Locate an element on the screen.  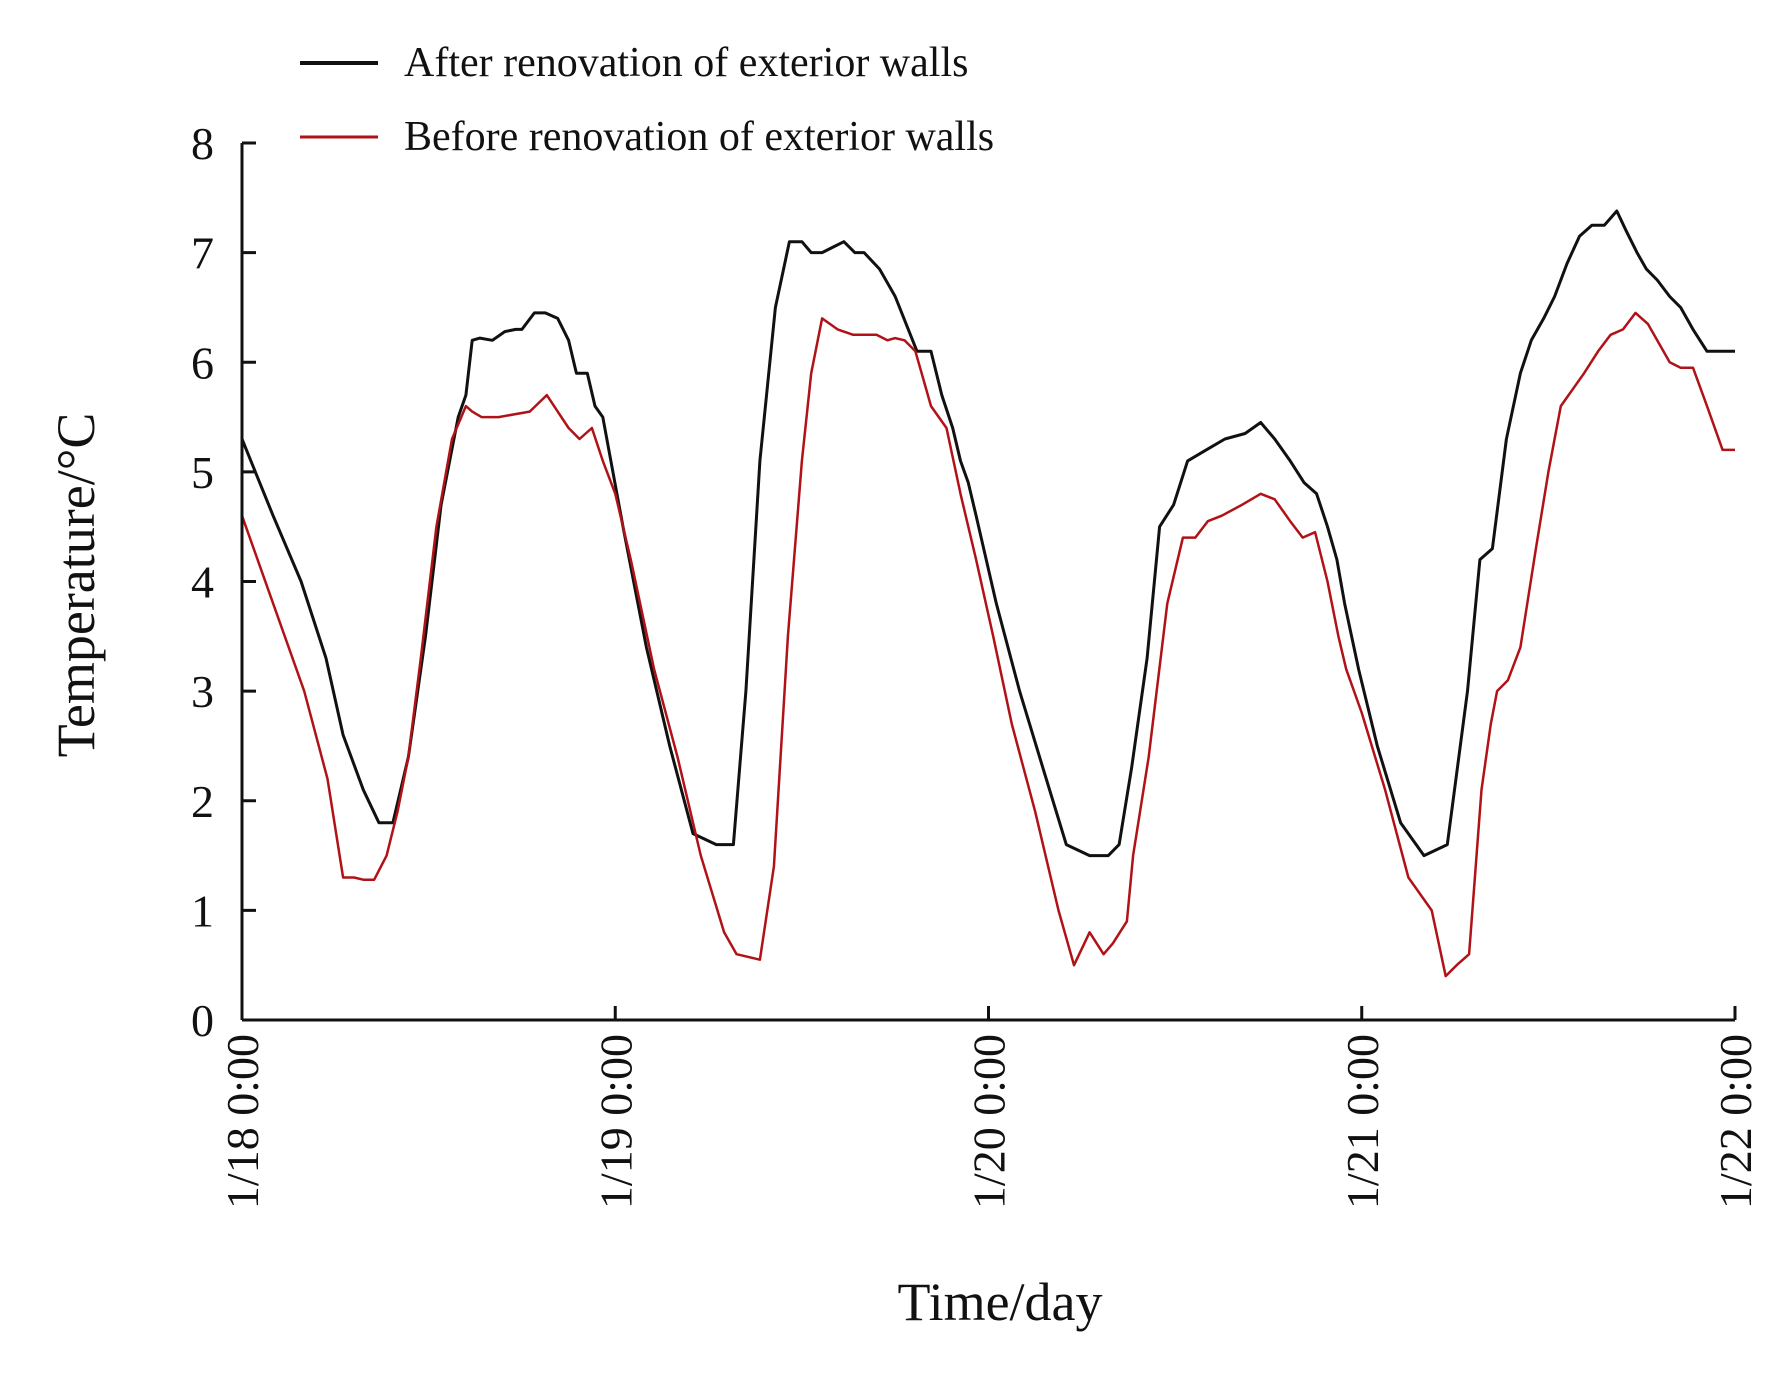
x-axis-title: Time/day is located at coordinates (999, 1302).